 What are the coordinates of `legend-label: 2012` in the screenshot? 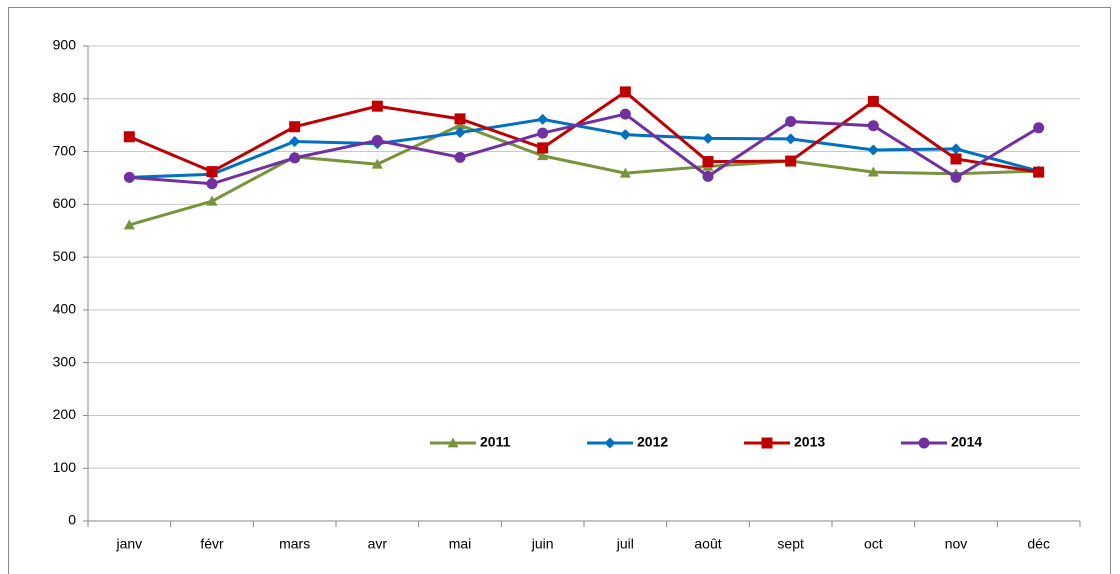 It's located at (652, 442).